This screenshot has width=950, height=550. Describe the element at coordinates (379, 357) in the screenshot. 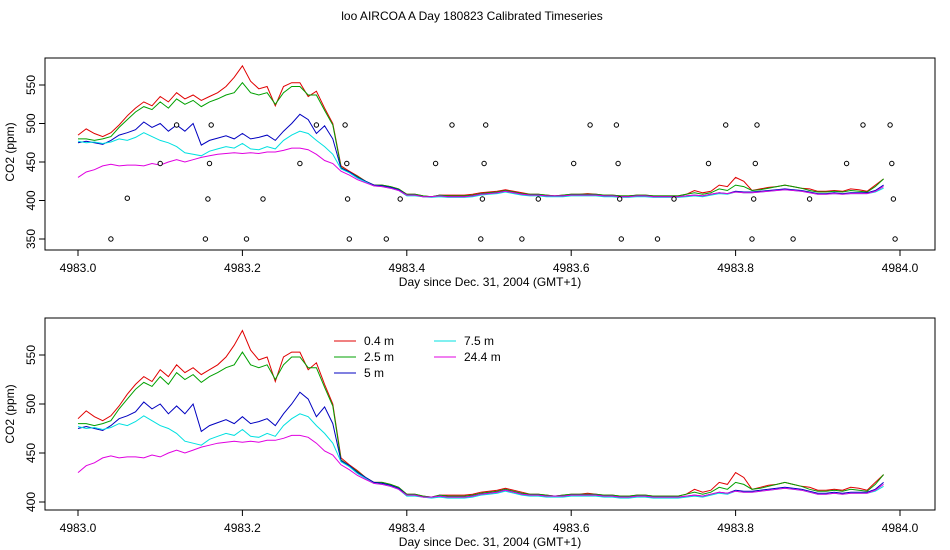

I see `legend-label: 2.5 m` at that location.